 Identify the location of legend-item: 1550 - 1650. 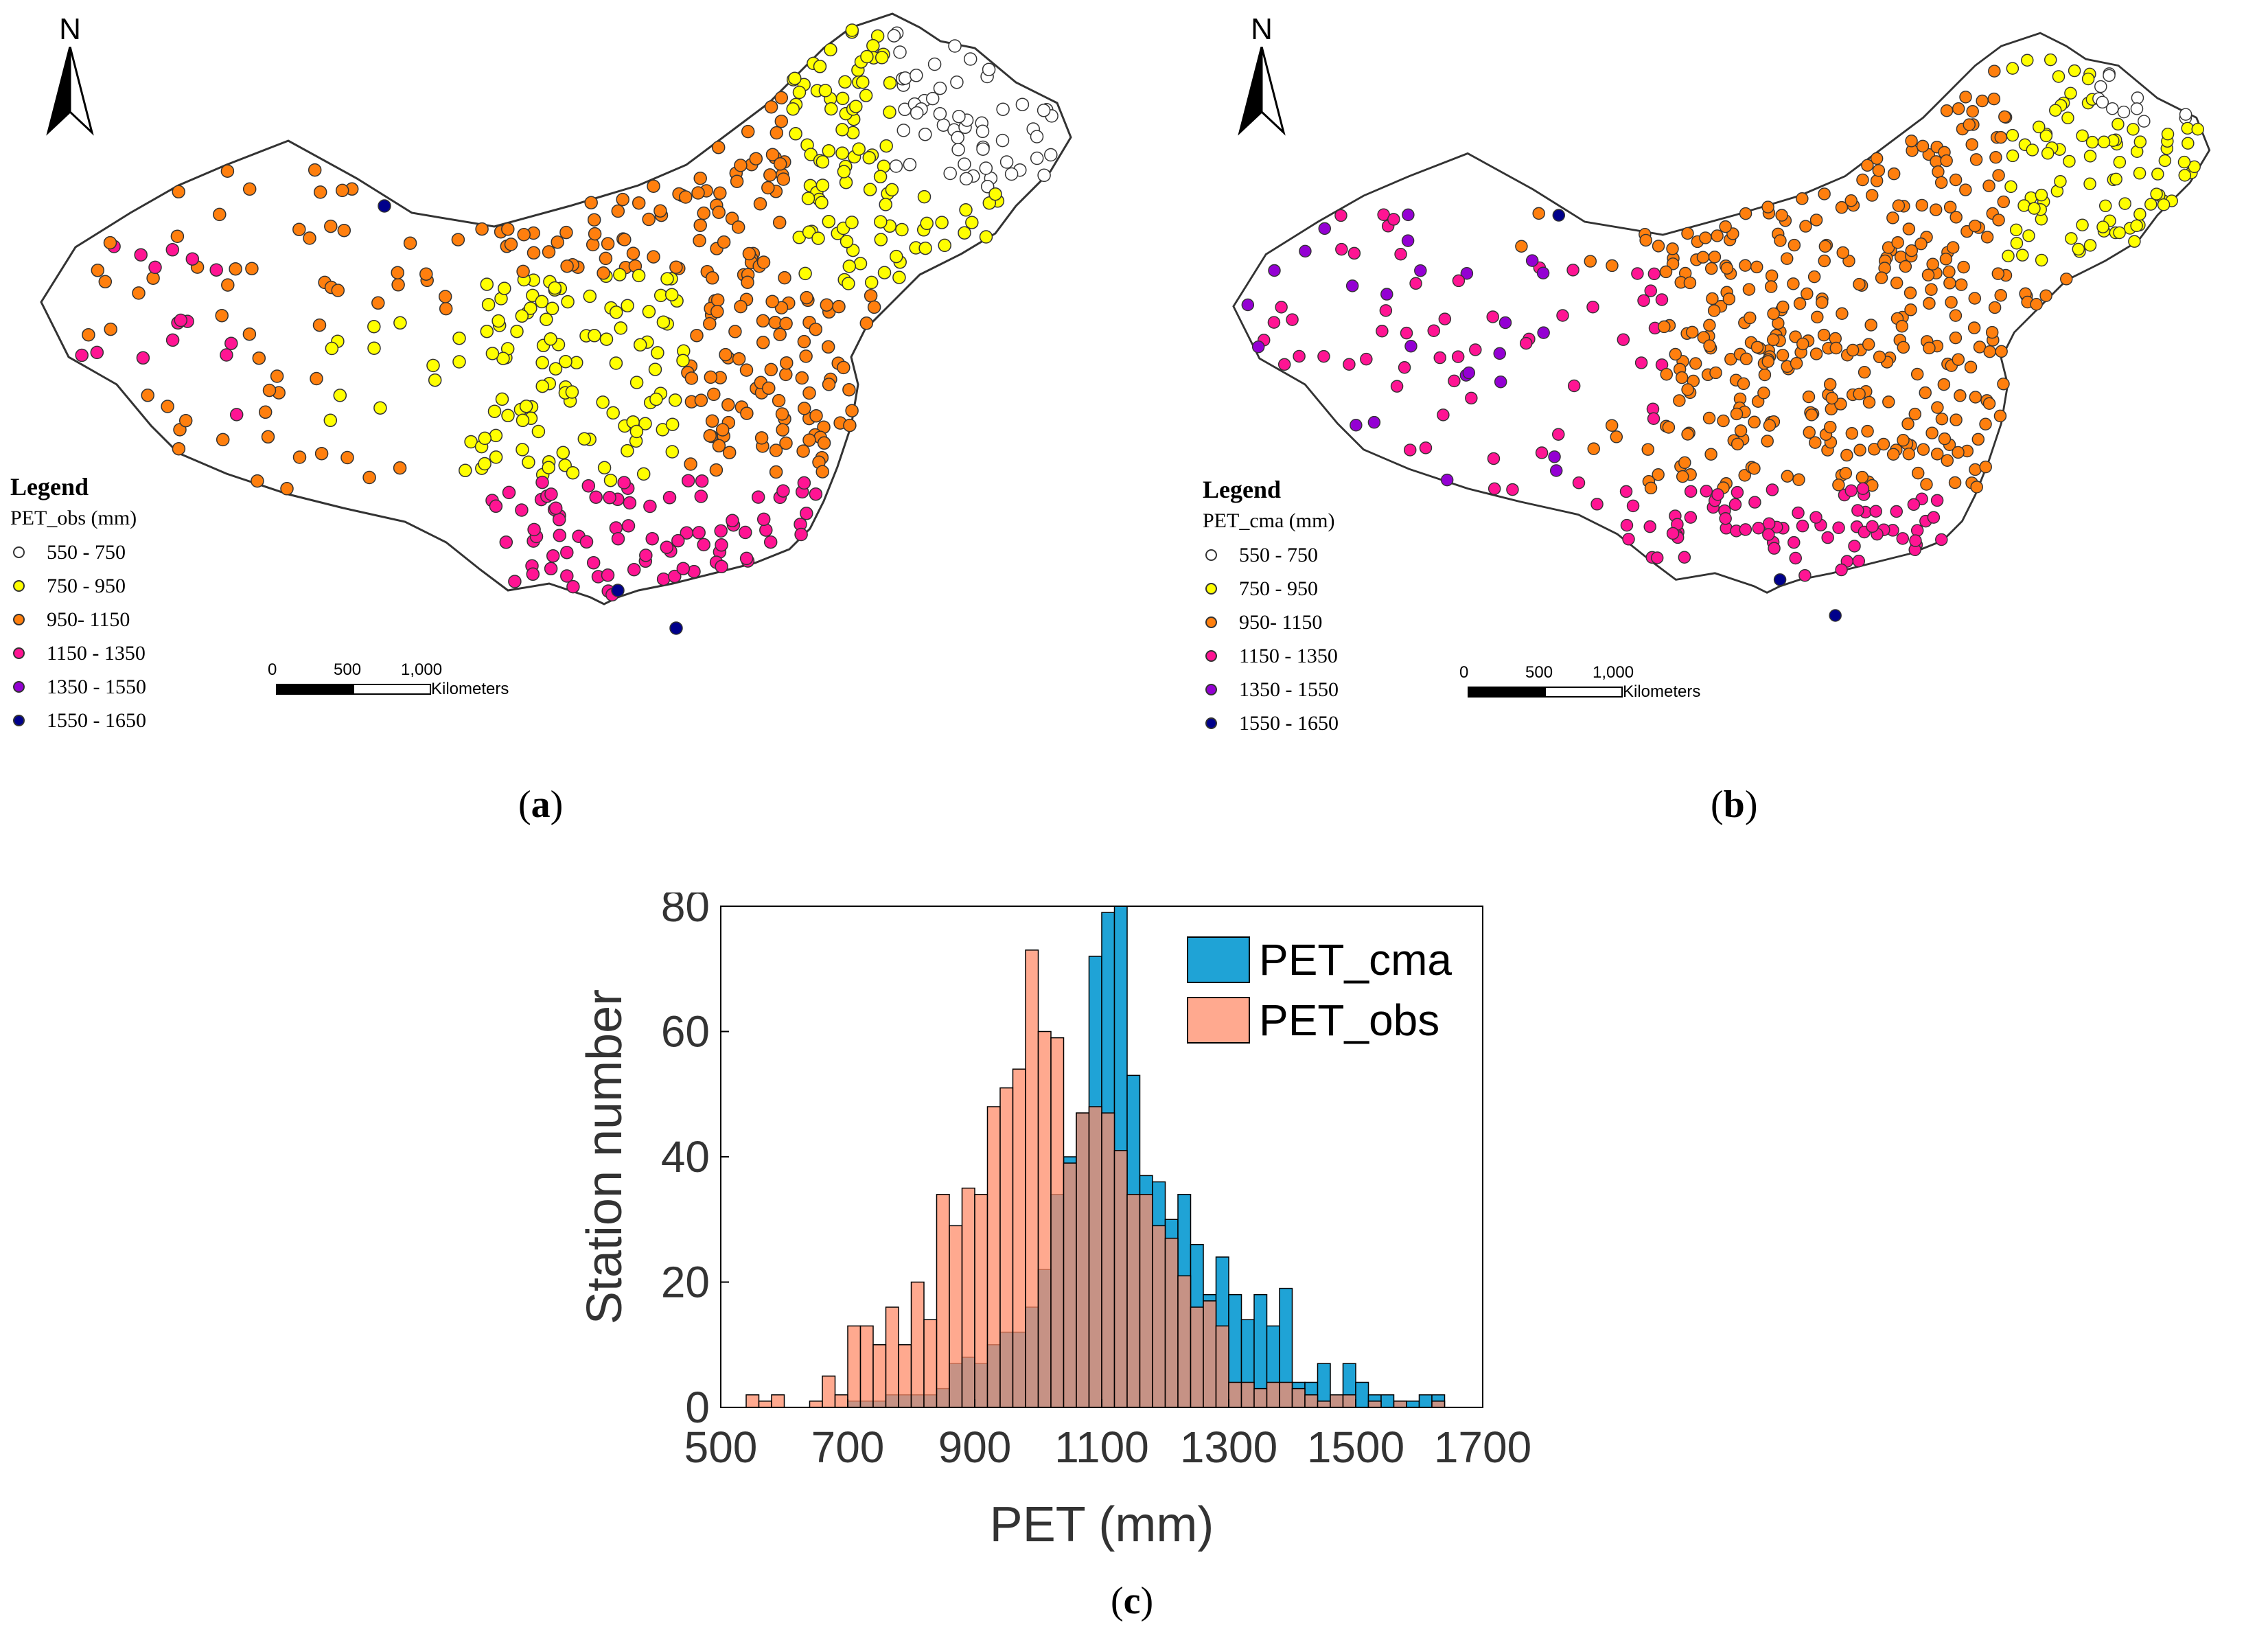
(78, 720).